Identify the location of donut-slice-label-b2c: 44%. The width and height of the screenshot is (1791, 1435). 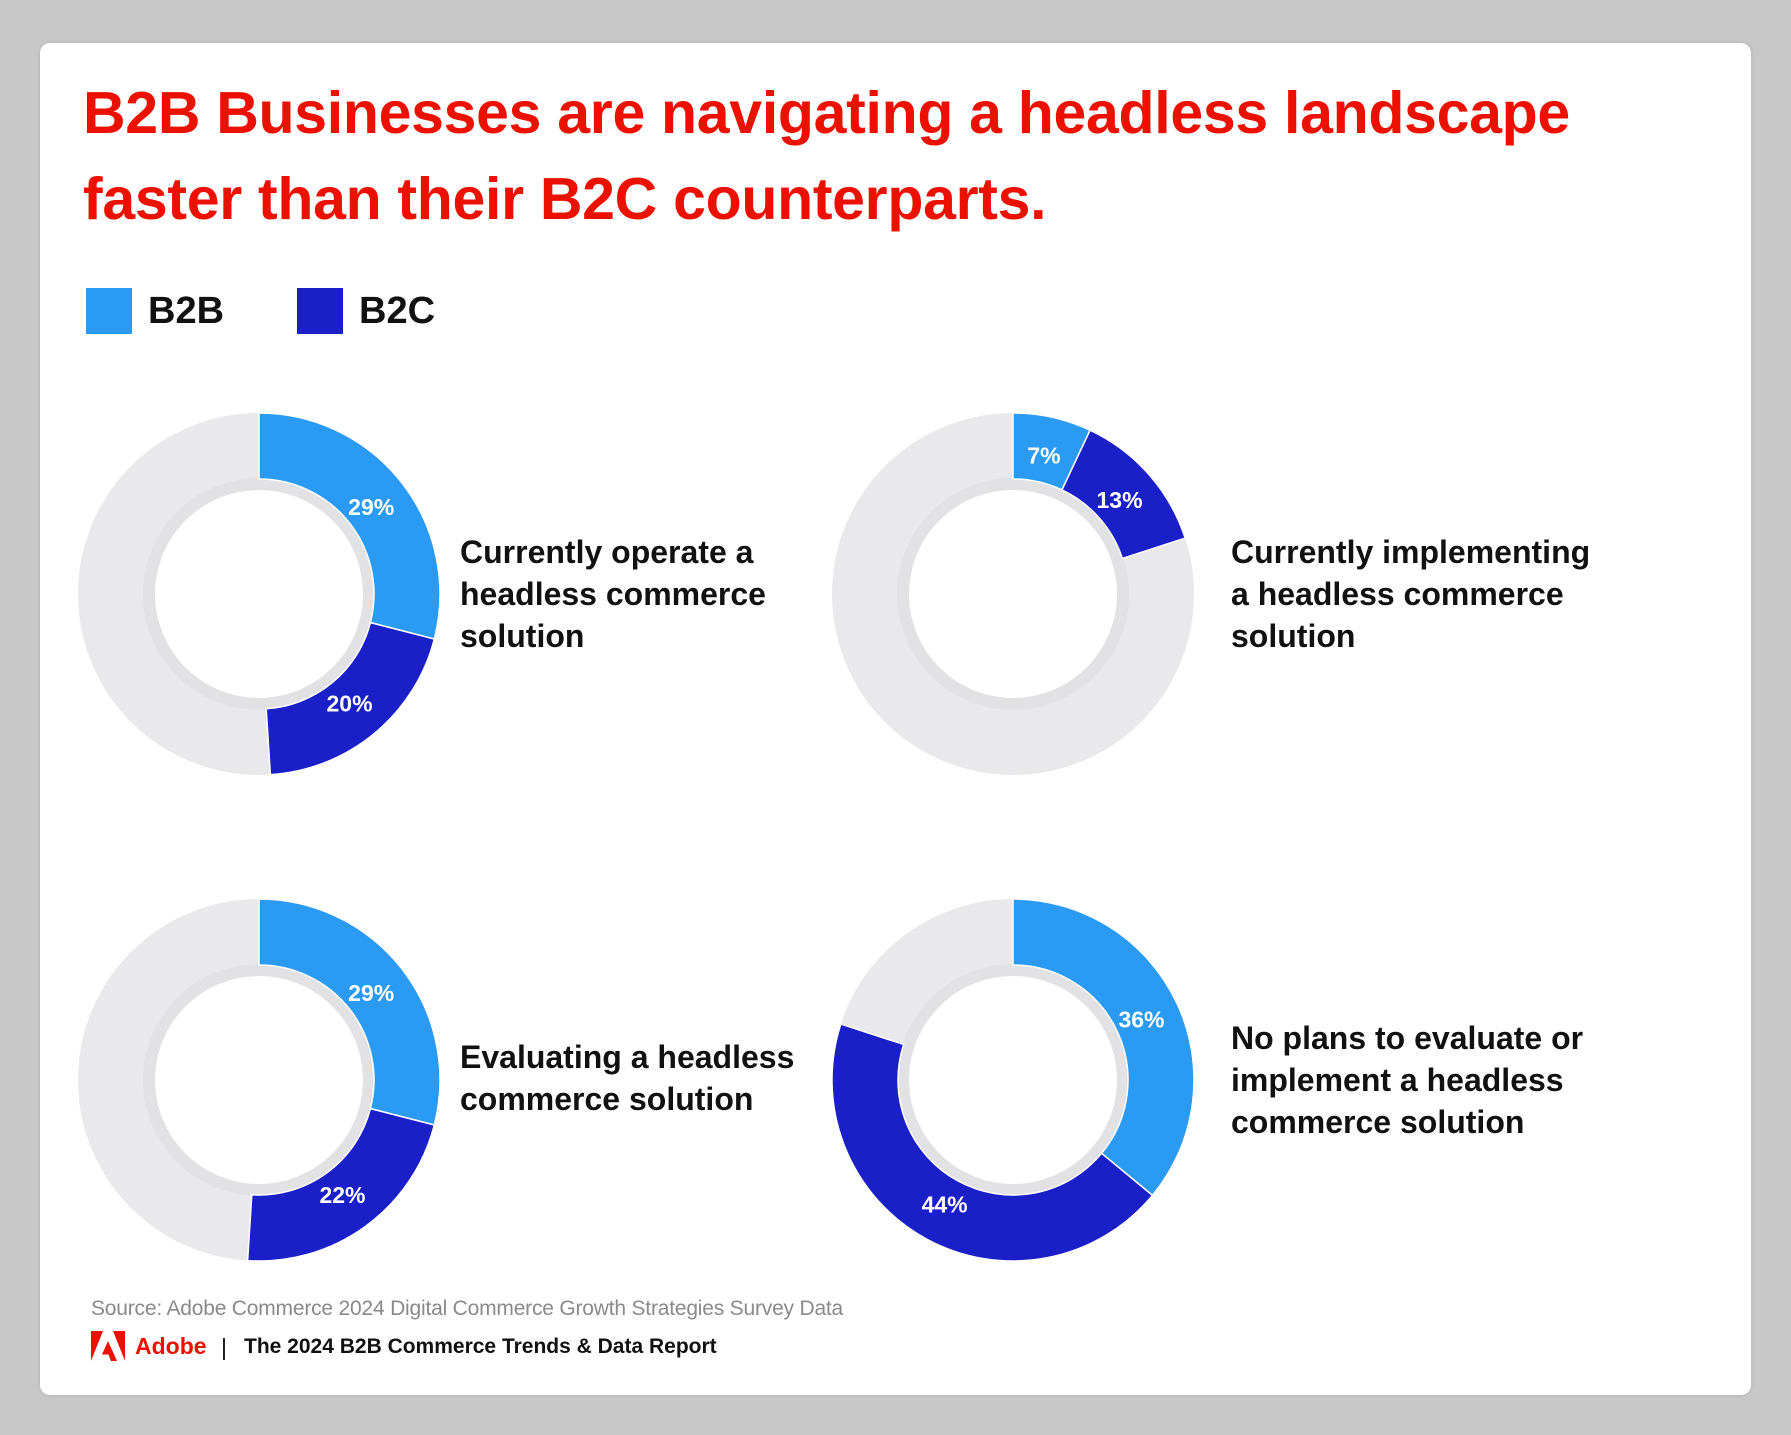
(945, 1204).